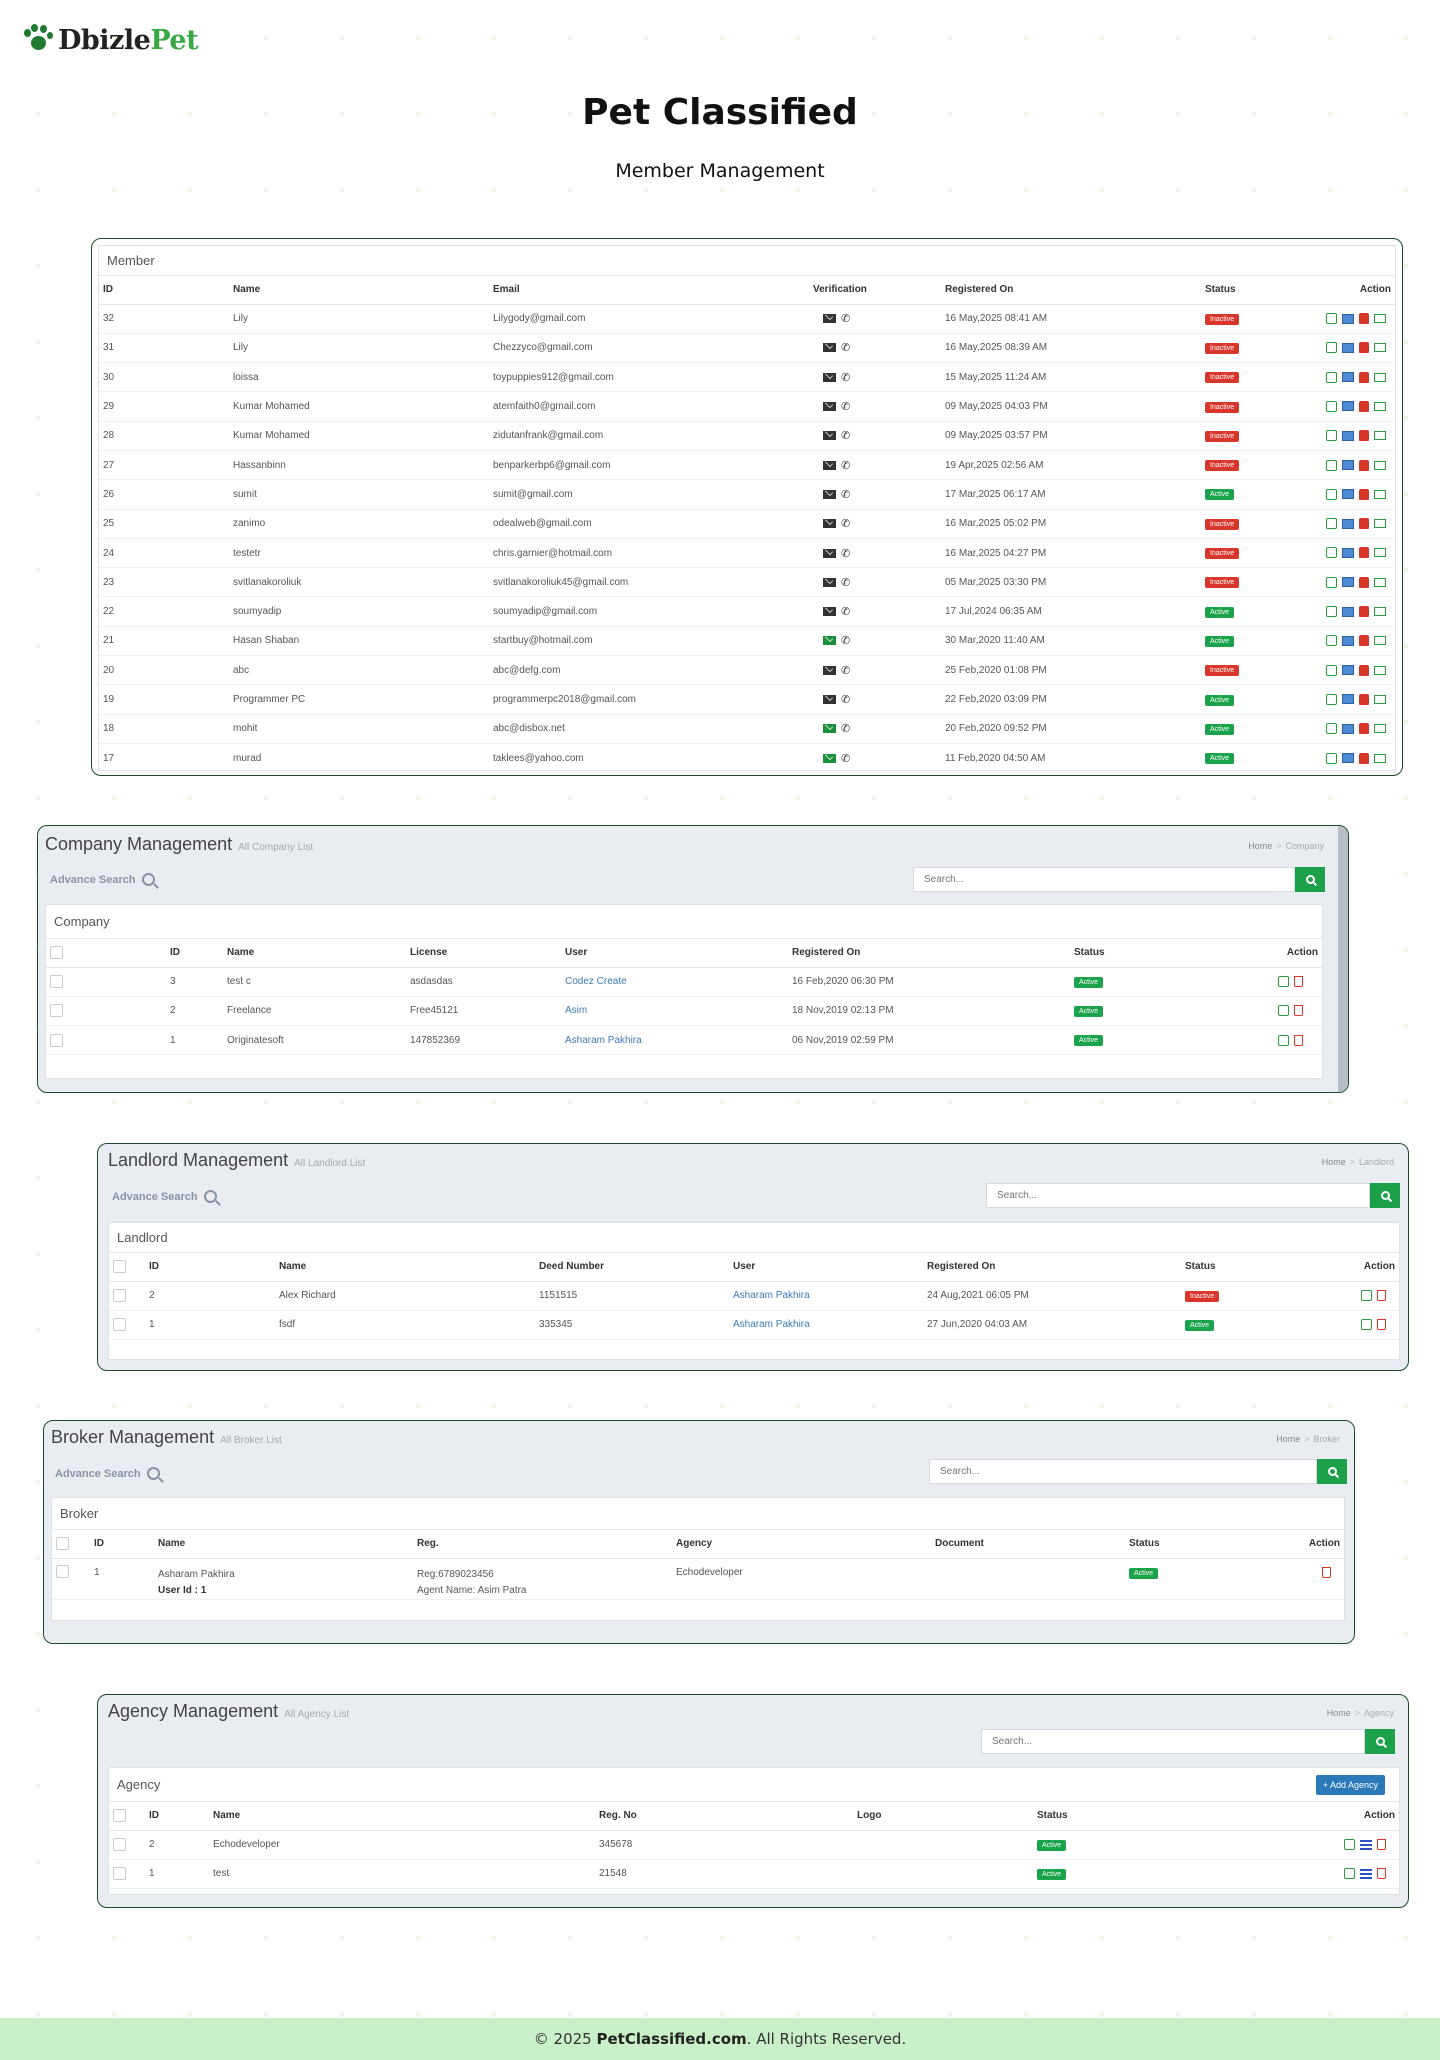 The width and height of the screenshot is (1440, 2060). Describe the element at coordinates (576, 1011) in the screenshot. I see `user-link: Asim` at that location.